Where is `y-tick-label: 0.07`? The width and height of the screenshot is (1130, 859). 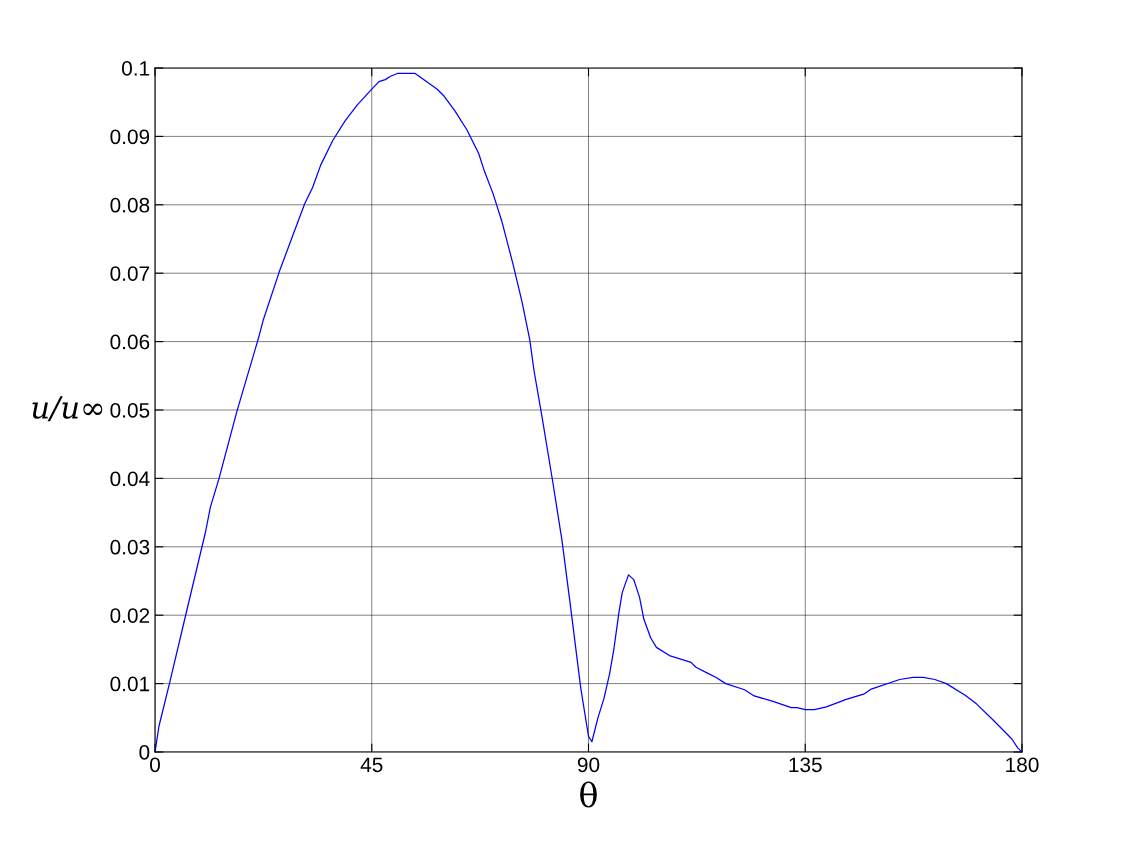
y-tick-label: 0.07 is located at coordinates (130, 273).